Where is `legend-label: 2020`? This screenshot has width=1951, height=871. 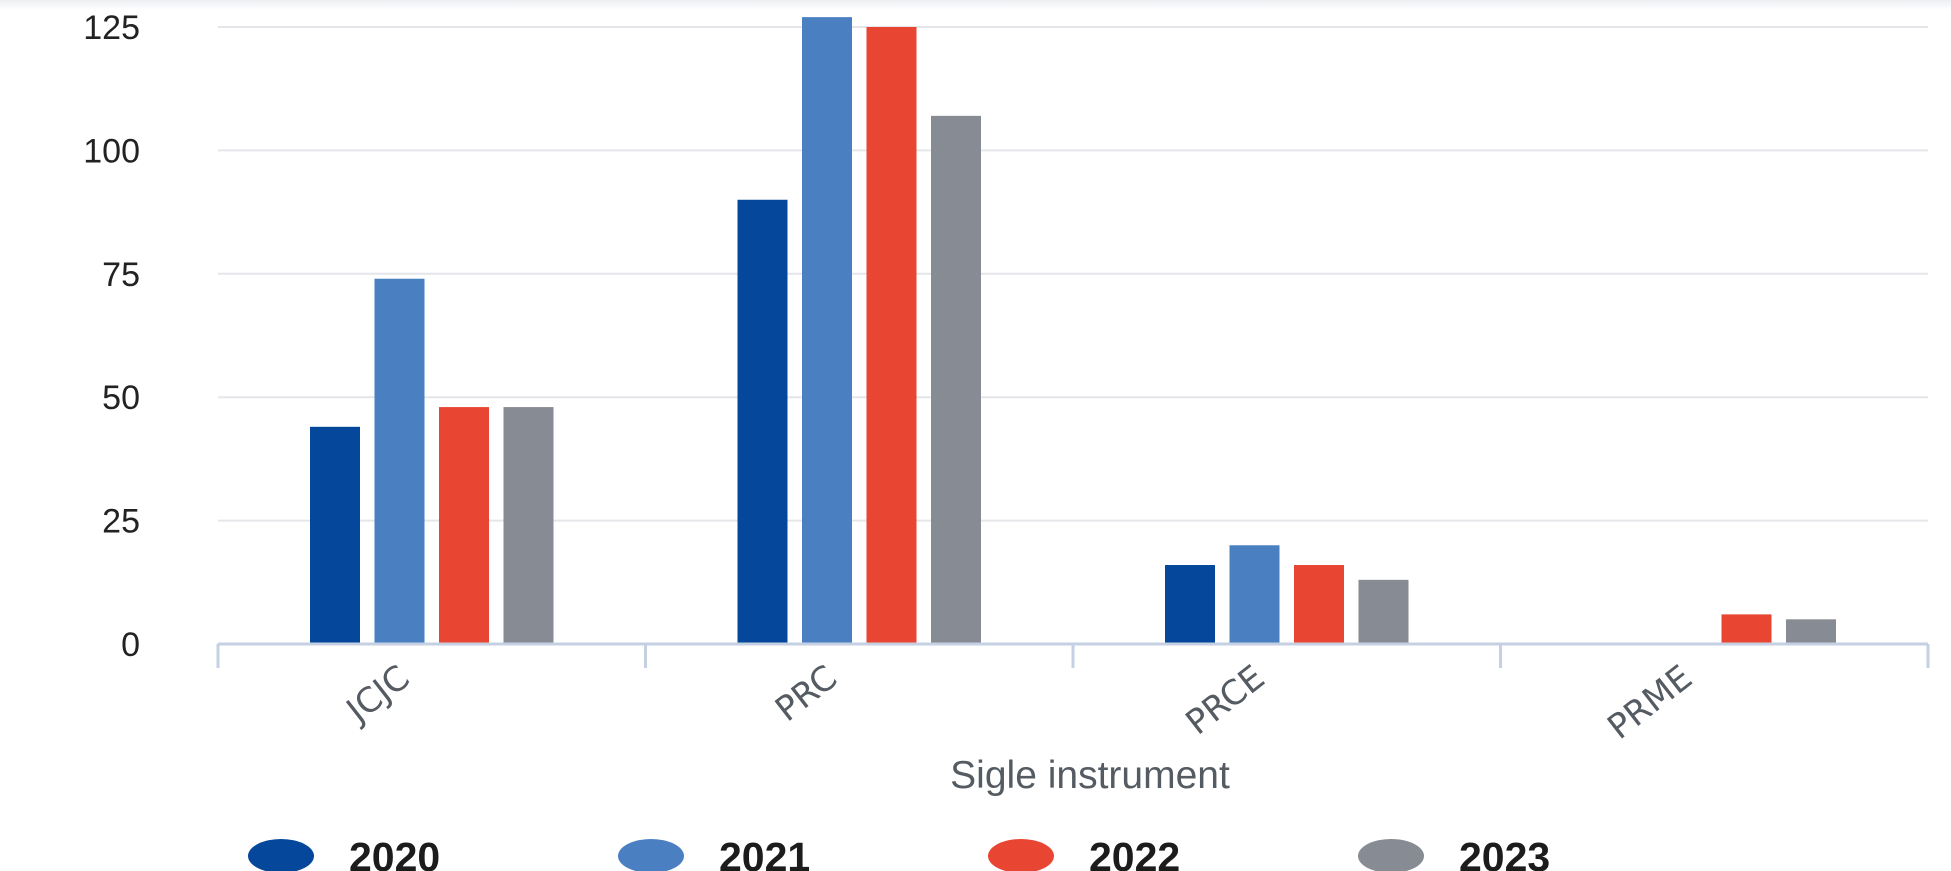 legend-label: 2020 is located at coordinates (394, 852).